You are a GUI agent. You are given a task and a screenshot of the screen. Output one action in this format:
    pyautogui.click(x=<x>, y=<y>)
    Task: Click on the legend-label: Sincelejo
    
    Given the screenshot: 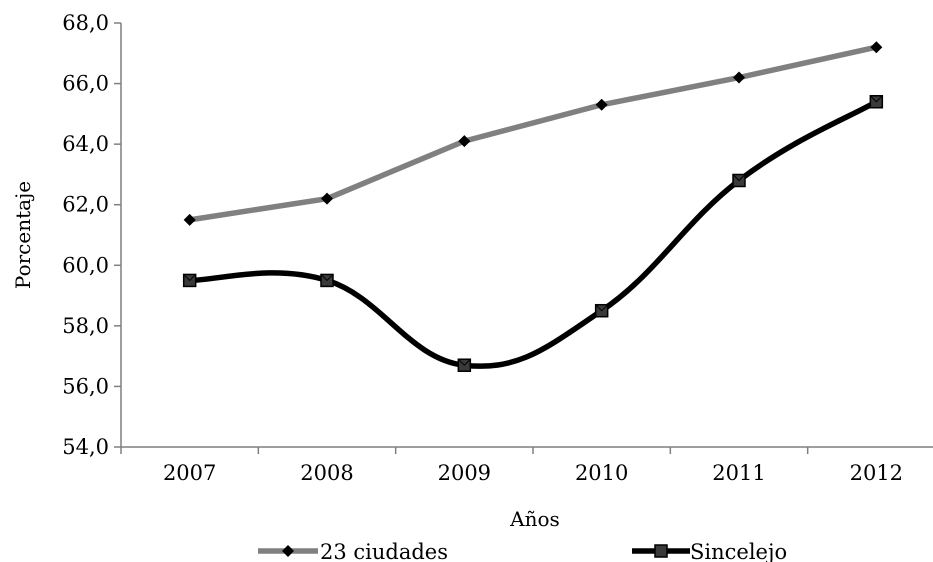 What is the action you would take?
    pyautogui.click(x=738, y=551)
    